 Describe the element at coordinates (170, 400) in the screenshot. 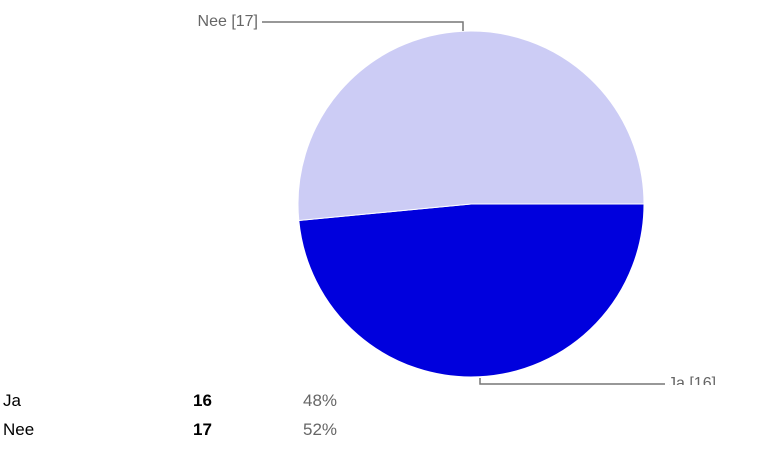

I see `summary-row: Ja 16 48%` at that location.